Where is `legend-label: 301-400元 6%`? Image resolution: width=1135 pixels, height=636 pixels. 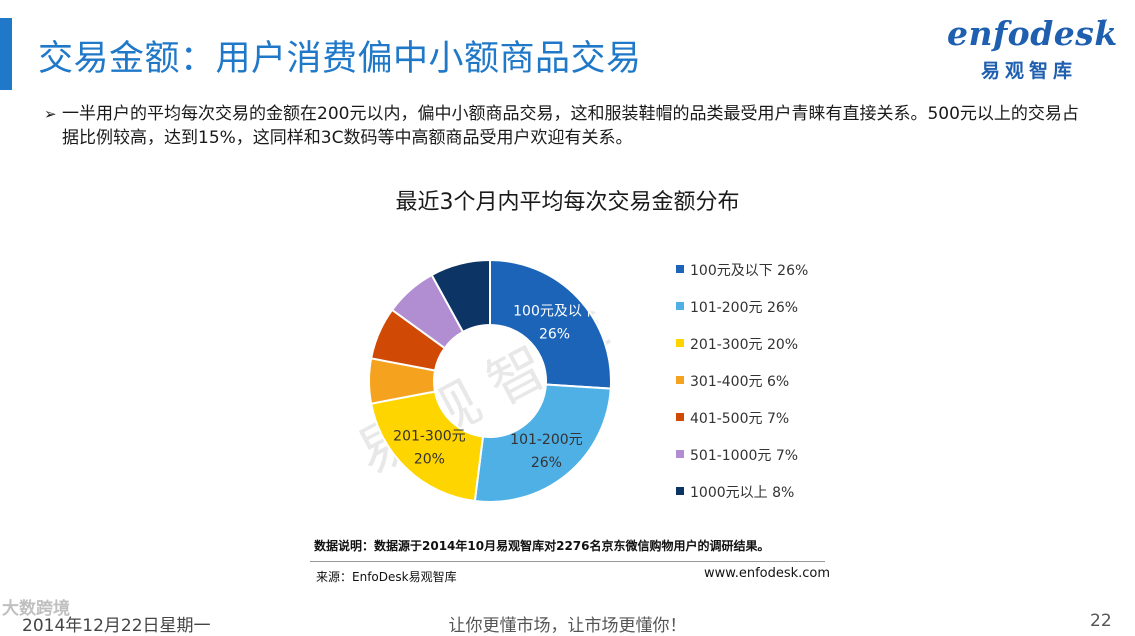
legend-label: 301-400元 6% is located at coordinates (740, 382).